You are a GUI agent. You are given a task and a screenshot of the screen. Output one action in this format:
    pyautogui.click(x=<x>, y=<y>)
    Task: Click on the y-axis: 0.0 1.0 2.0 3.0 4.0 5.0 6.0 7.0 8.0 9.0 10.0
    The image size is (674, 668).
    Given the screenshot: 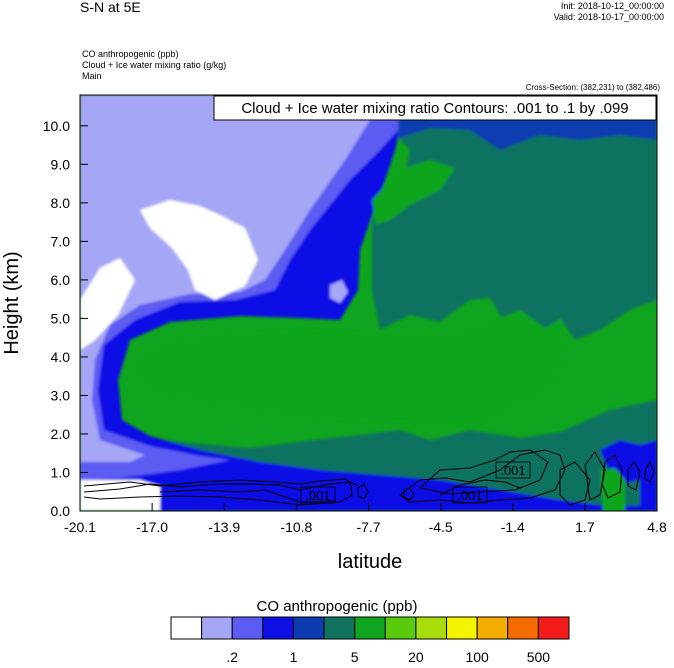 What is the action you would take?
    pyautogui.click(x=65, y=318)
    